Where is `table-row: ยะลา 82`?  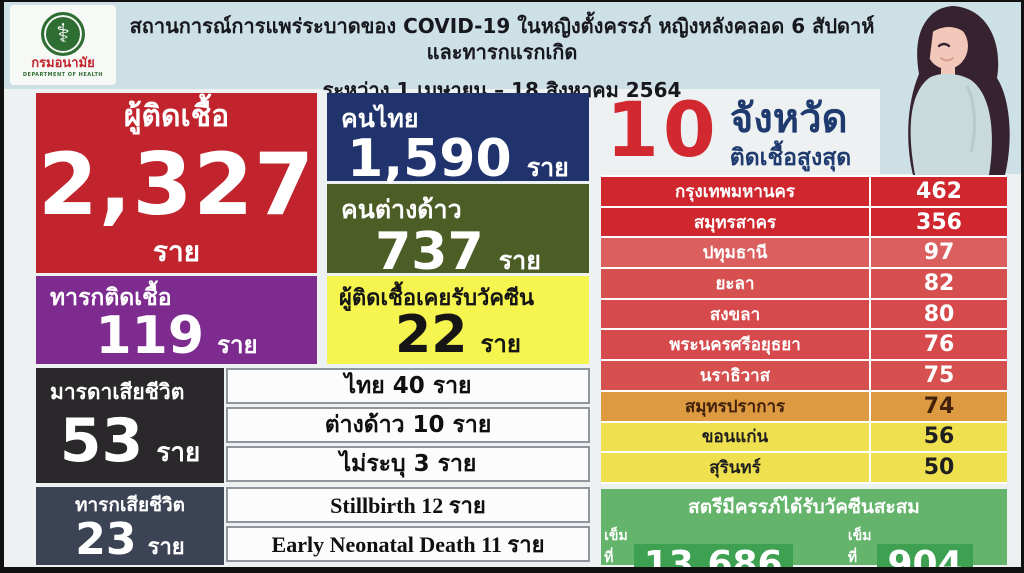 table-row: ยะลา 82 is located at coordinates (804, 284).